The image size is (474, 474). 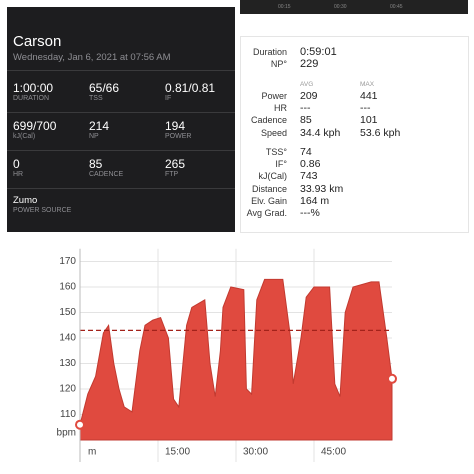 I want to click on detail-value: 0.86, so click(x=310, y=164).